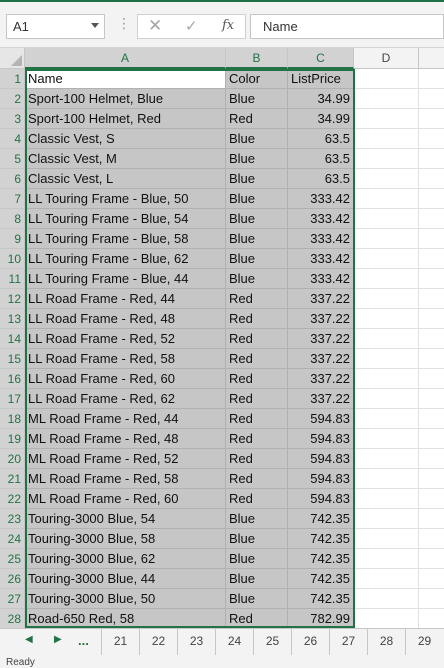  What do you see at coordinates (125, 599) in the screenshot?
I see `cell-name: Touring-3000 Blue, 50` at bounding box center [125, 599].